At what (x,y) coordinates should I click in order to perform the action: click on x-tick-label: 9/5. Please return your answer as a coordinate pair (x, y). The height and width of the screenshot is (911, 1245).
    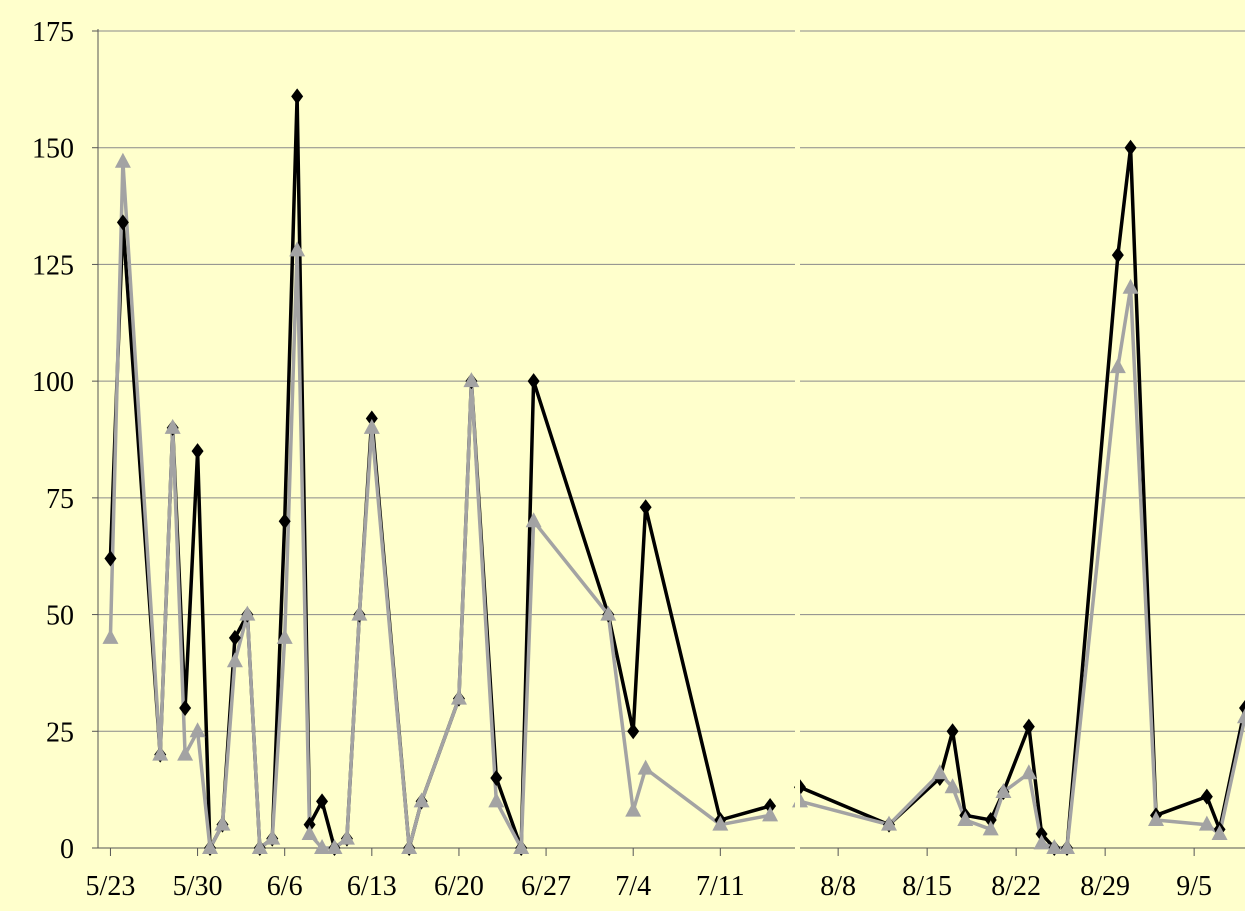
    Looking at the image, I should click on (1194, 886).